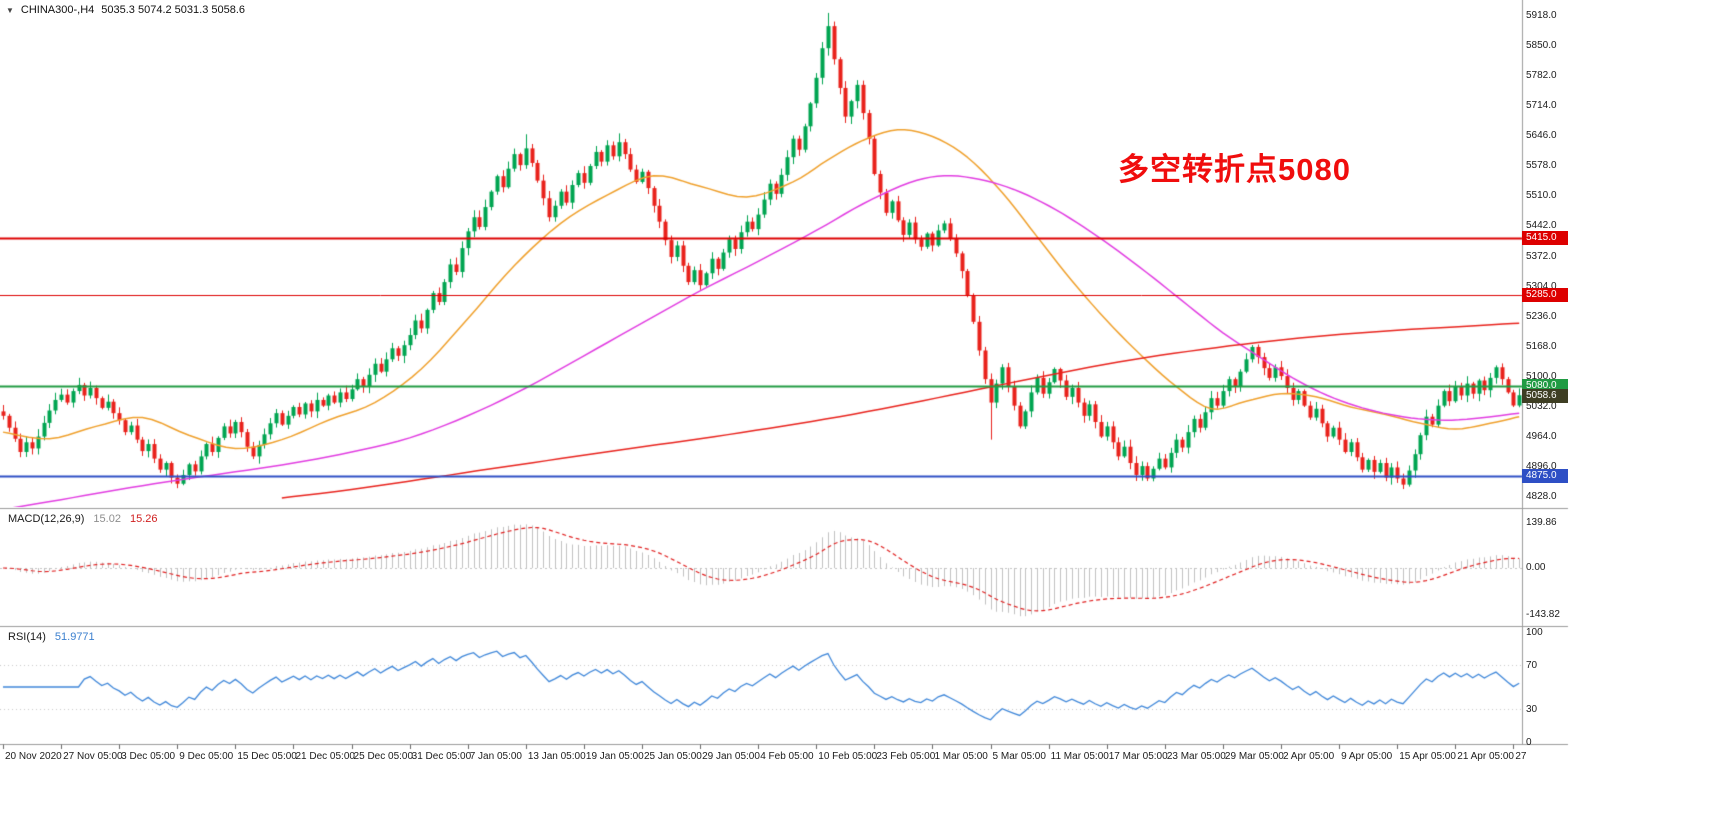  Describe the element at coordinates (1196, 756) in the screenshot. I see `time-axis-label: 23 Mar 05:00` at that location.